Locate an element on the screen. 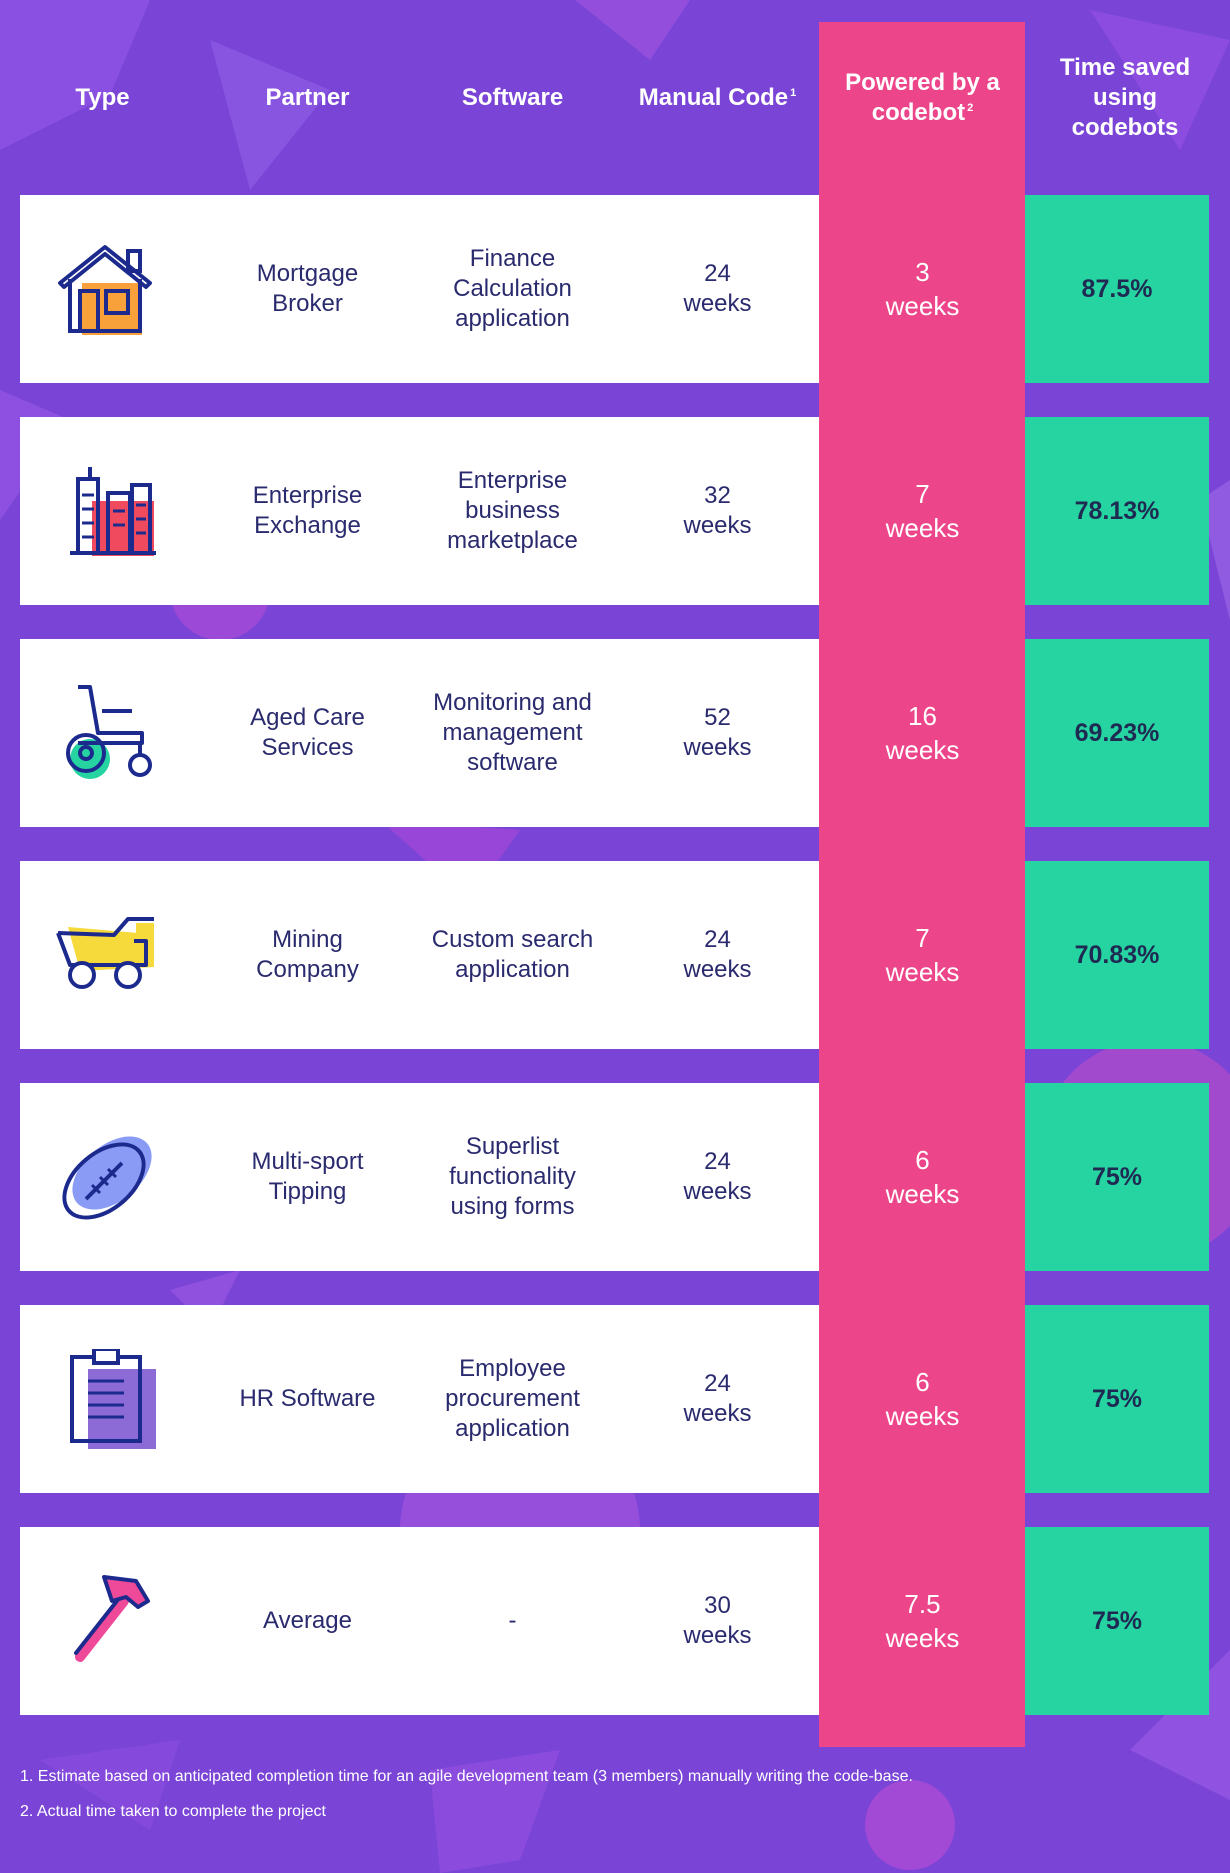 This screenshot has width=1230, height=1873. header-manual-code: Manual Code 1 is located at coordinates (717, 97).